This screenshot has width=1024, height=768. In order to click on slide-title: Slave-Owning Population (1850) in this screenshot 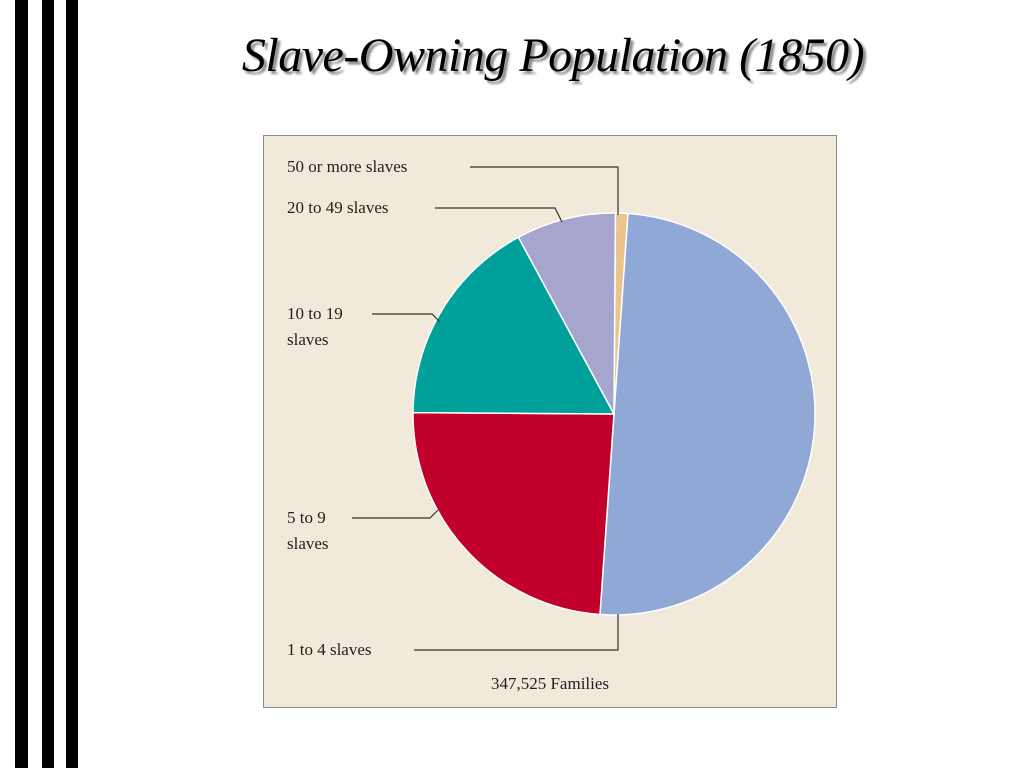, I will do `click(553, 55)`.